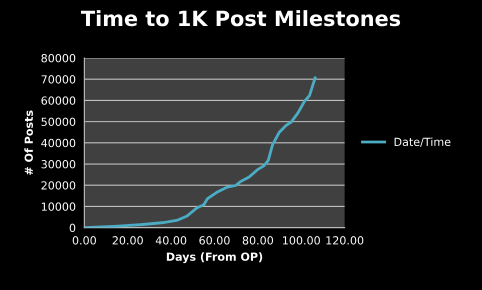  What do you see at coordinates (58, 185) in the screenshot?
I see `y-tick-label: 20000` at bounding box center [58, 185].